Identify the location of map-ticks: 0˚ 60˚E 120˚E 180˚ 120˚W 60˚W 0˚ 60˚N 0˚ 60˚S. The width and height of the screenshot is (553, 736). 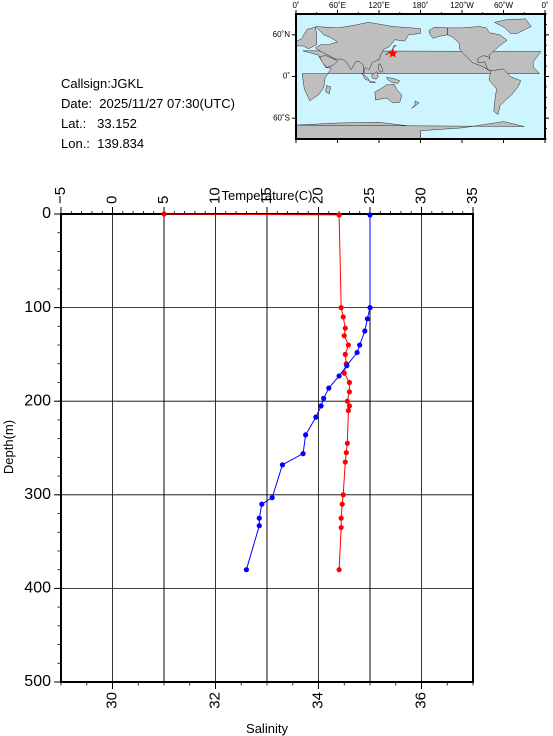
(411, 72).